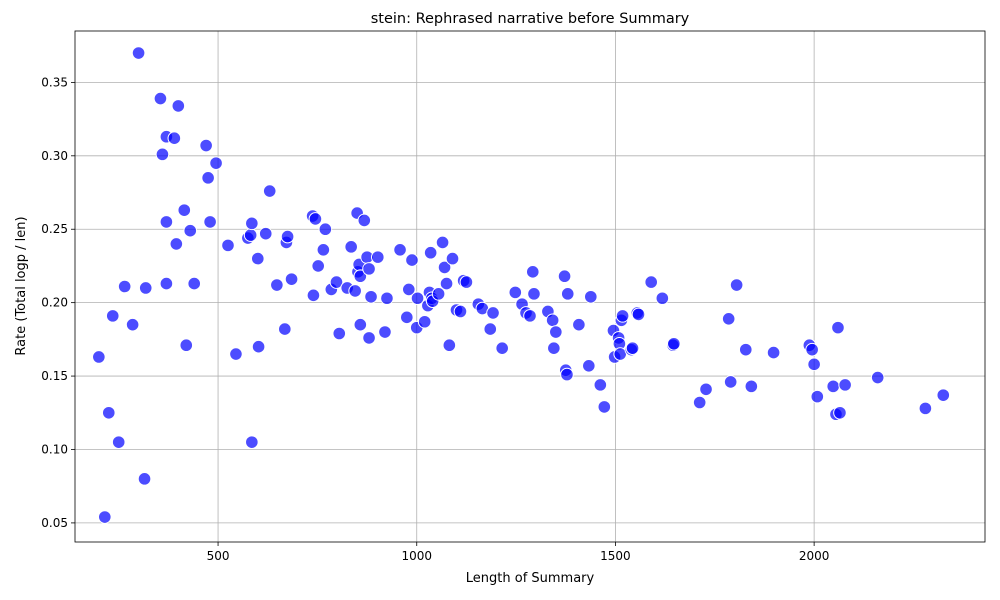 The image size is (1000, 600). What do you see at coordinates (21, 285) in the screenshot?
I see `y-axis-label: Rate (Total logp / len)` at bounding box center [21, 285].